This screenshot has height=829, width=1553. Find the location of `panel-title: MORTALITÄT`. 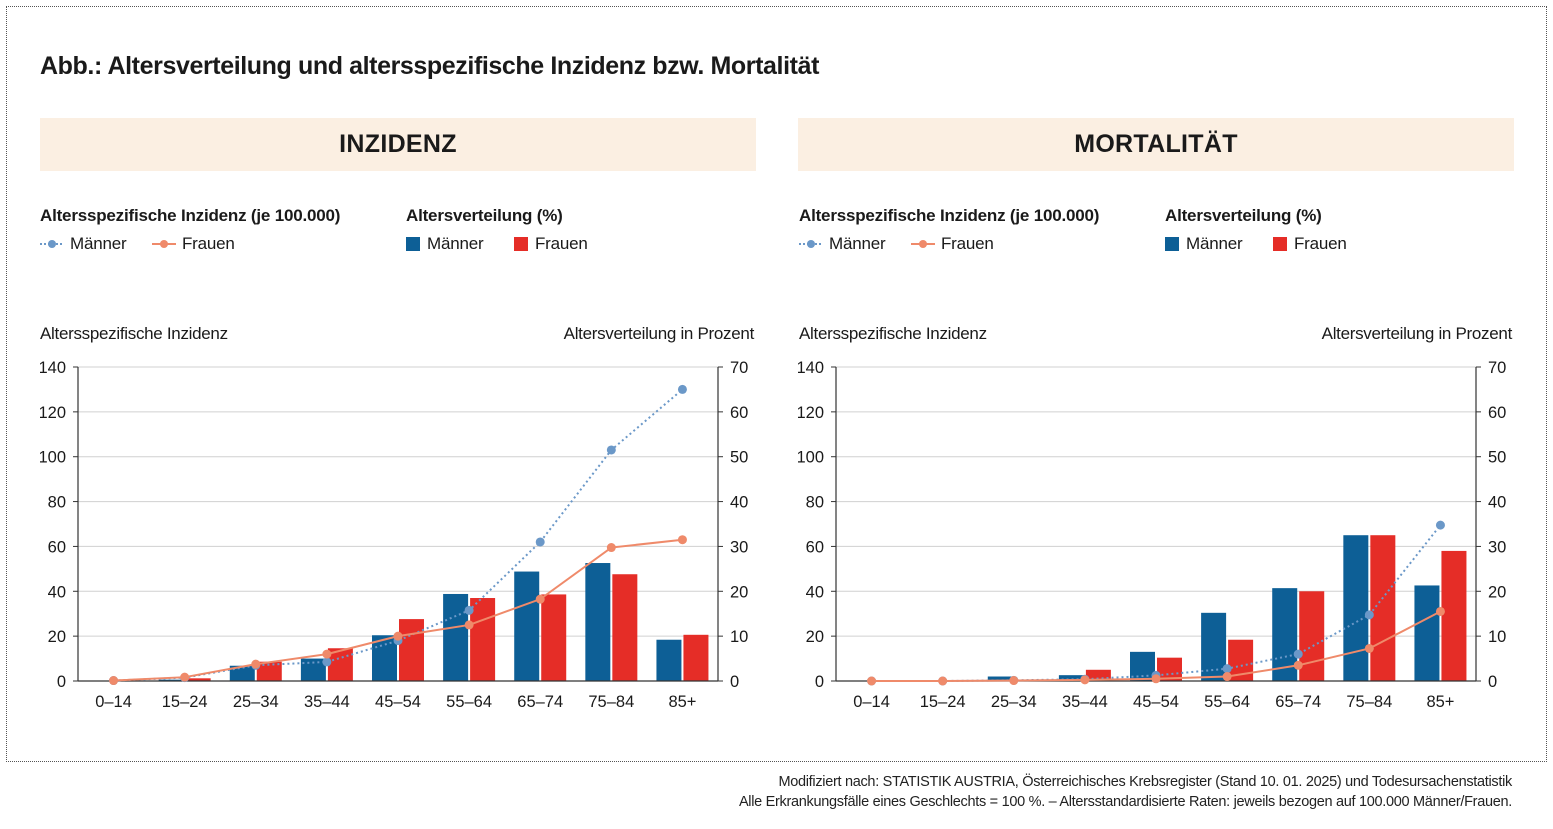

panel-title: MORTALITÄT is located at coordinates (1156, 144).